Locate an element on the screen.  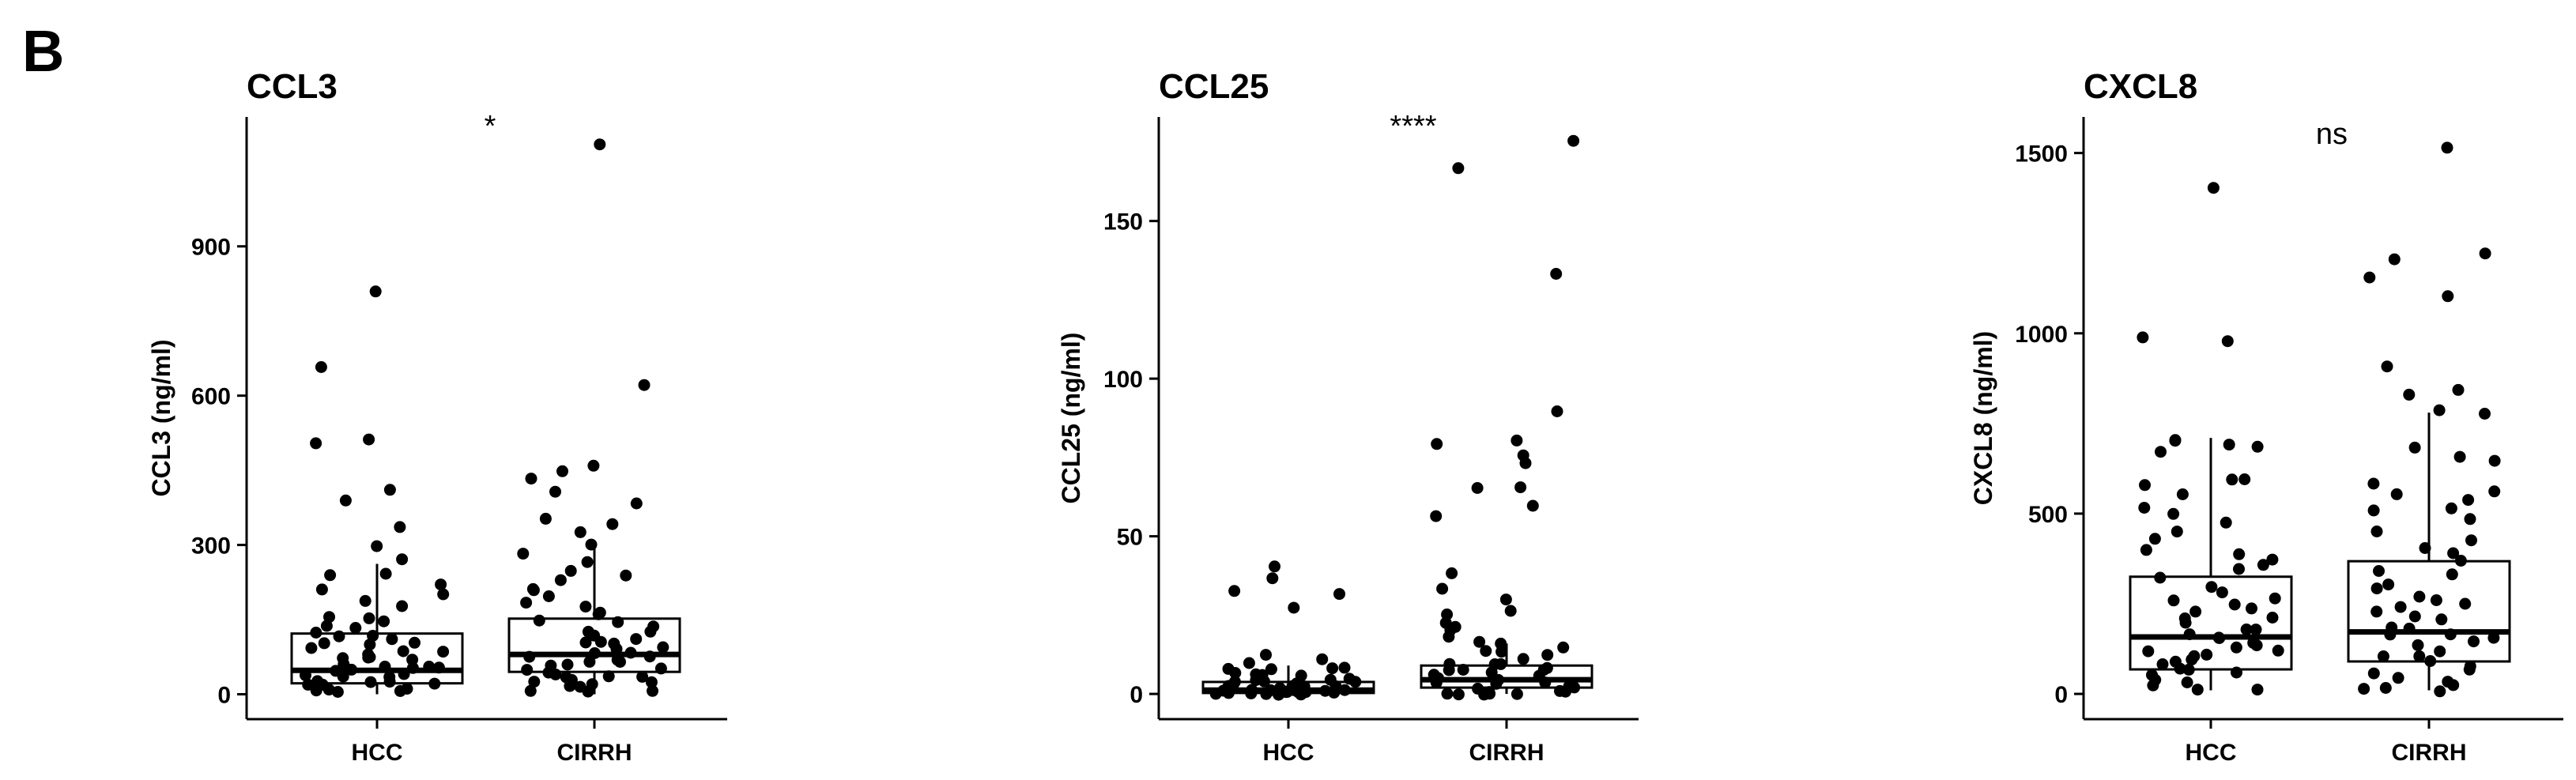
x-tick-label: CIRRH is located at coordinates (594, 753).